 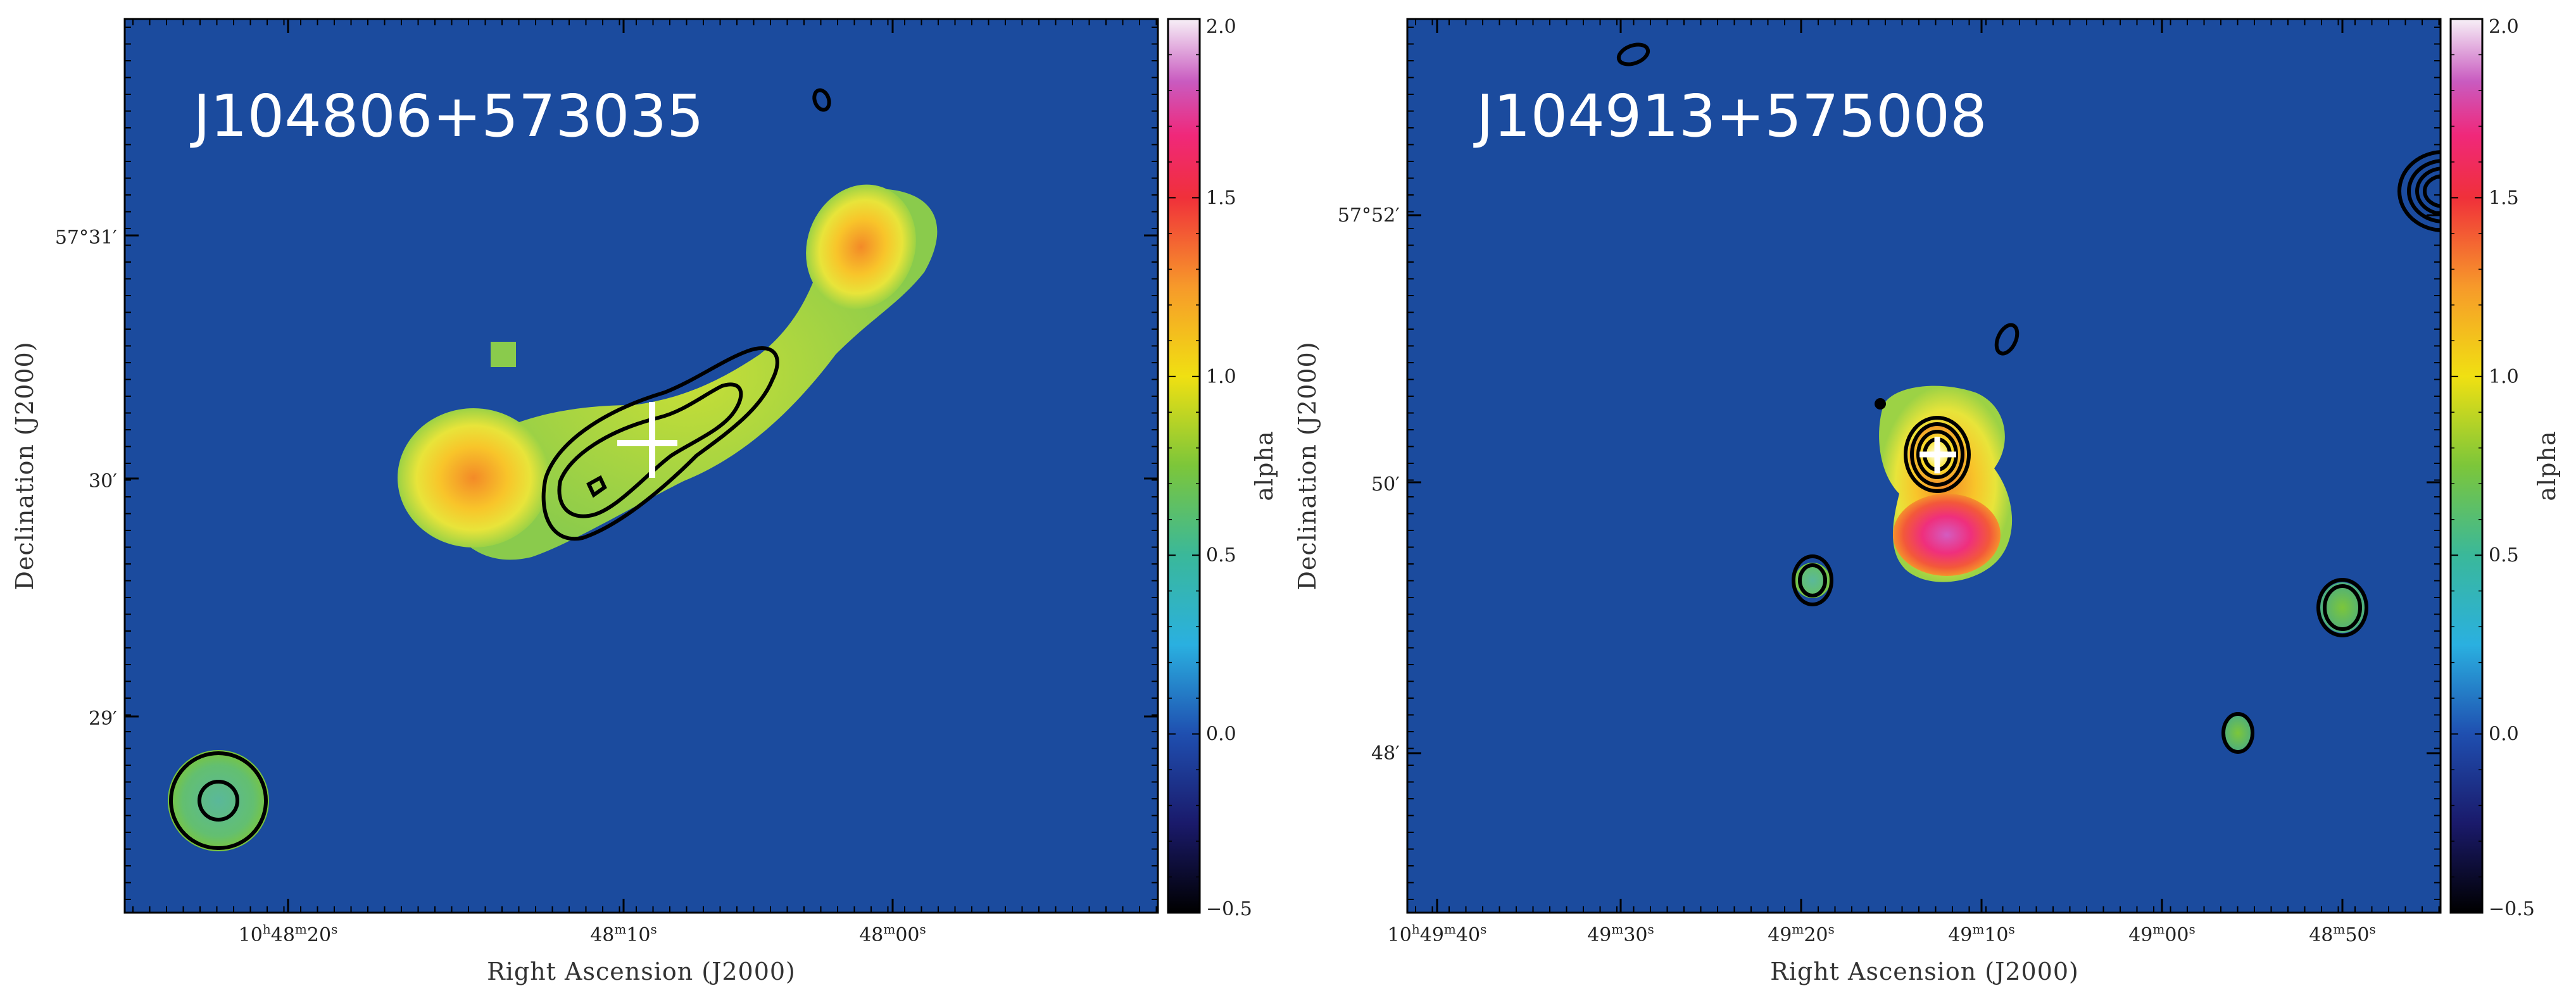 I want to click on colorbar-ticks-left: 2.0 1.5 1.0 0.5 0.0 −0.5, so click(x=1210, y=468).